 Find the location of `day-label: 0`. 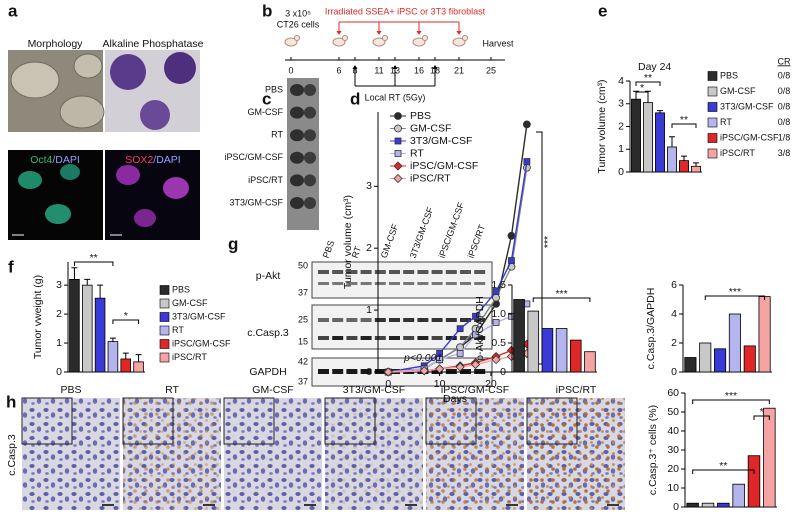

day-label: 0 is located at coordinates (290, 70).